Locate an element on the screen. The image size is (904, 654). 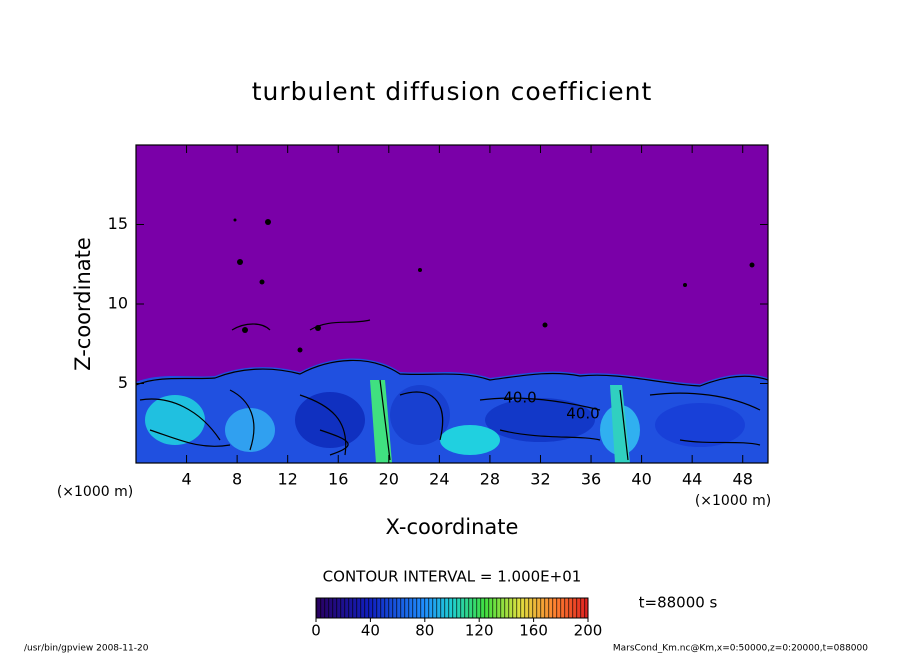
time-label: t=88000 s is located at coordinates (678, 603).